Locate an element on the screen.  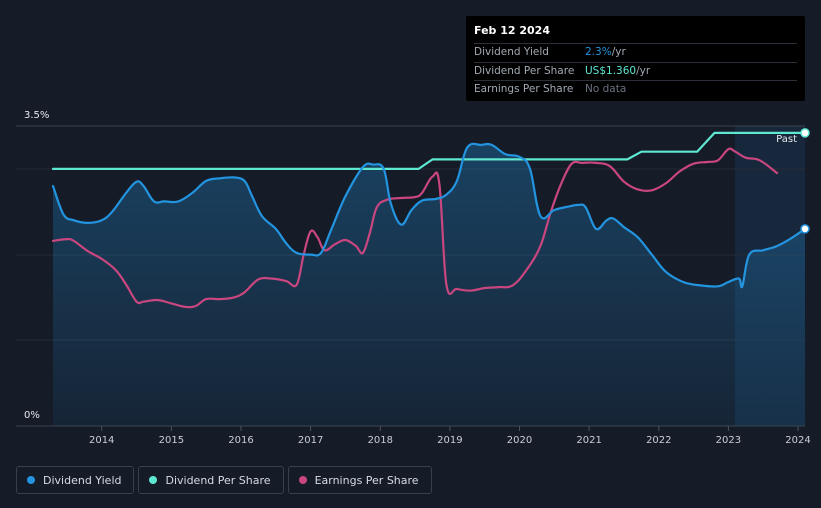
x-tick-label: 2015 is located at coordinates (171, 440).